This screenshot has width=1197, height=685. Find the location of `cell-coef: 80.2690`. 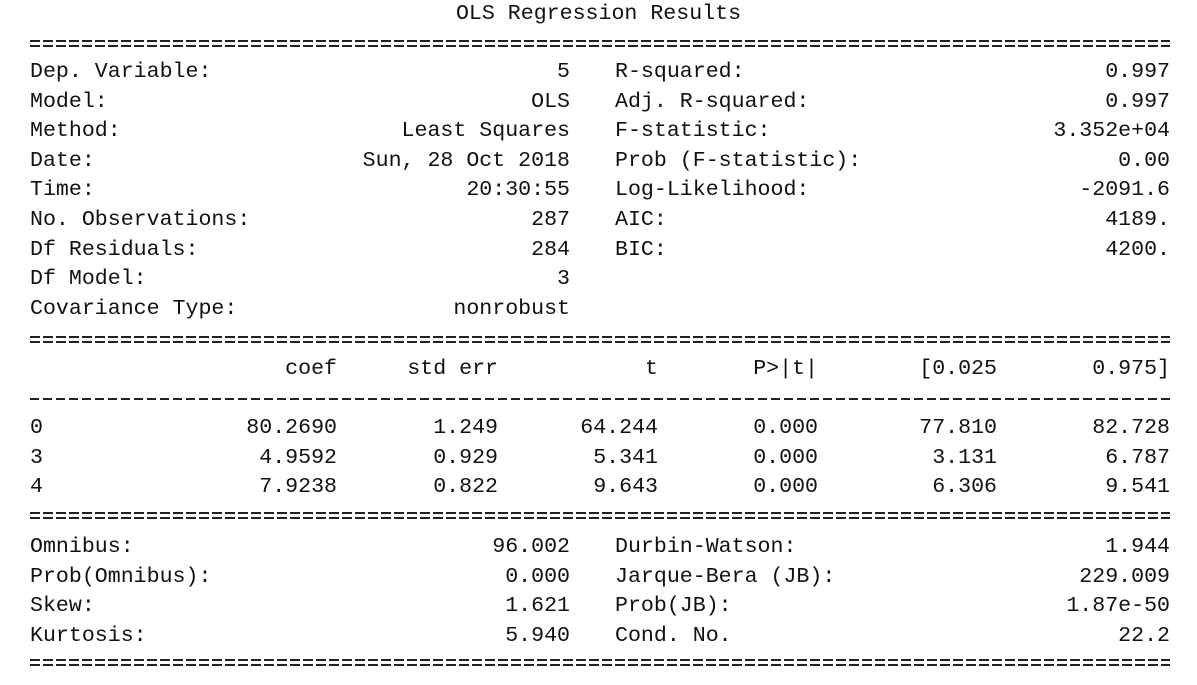

cell-coef: 80.2690 is located at coordinates (291, 428).